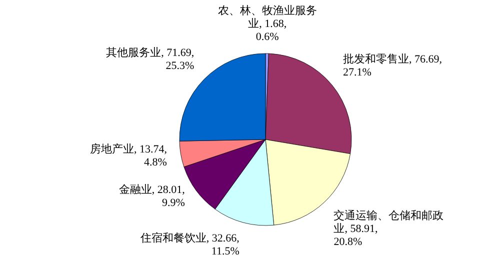 Image resolution: width=493 pixels, height=264 pixels. Describe the element at coordinates (150, 59) in the screenshot. I see `slice-label: 其他服务业, 71.69, 25.3%` at that location.